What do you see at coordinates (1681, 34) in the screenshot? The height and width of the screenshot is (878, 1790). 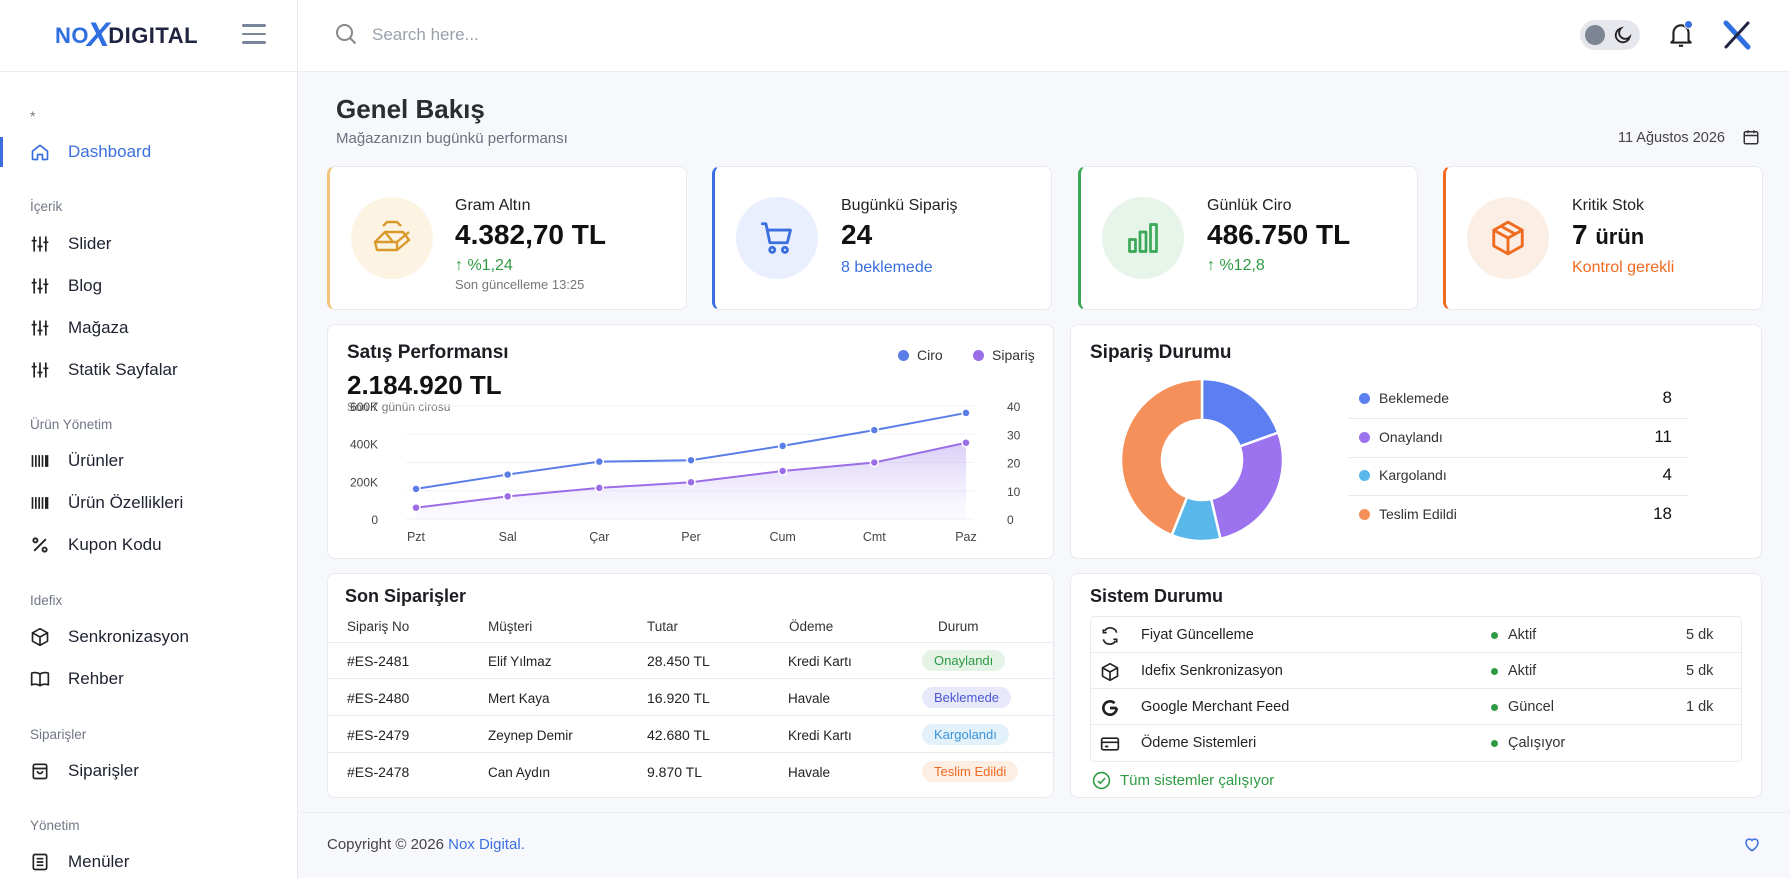 I see `bell-icon` at bounding box center [1681, 34].